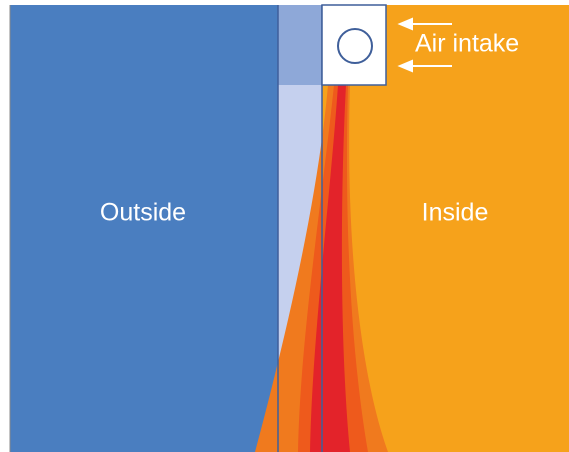 Image resolution: width=569 pixels, height=452 pixels. I want to click on intake-circle, so click(355, 46).